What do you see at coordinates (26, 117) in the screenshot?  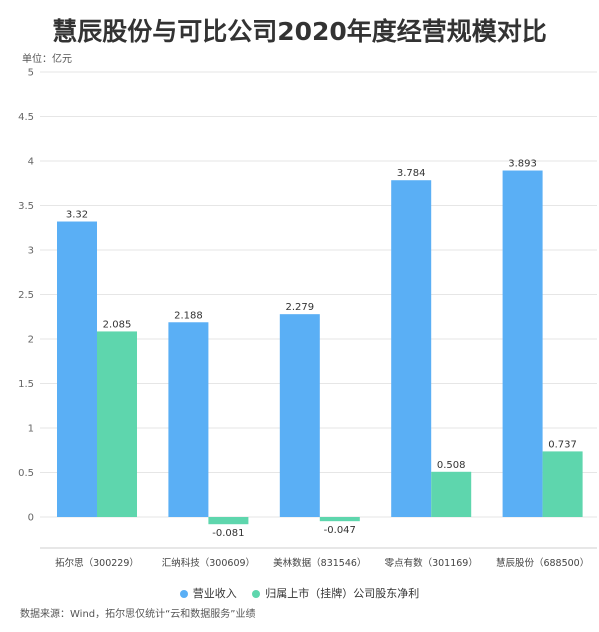 I see `y-tick-label: 4.5` at bounding box center [26, 117].